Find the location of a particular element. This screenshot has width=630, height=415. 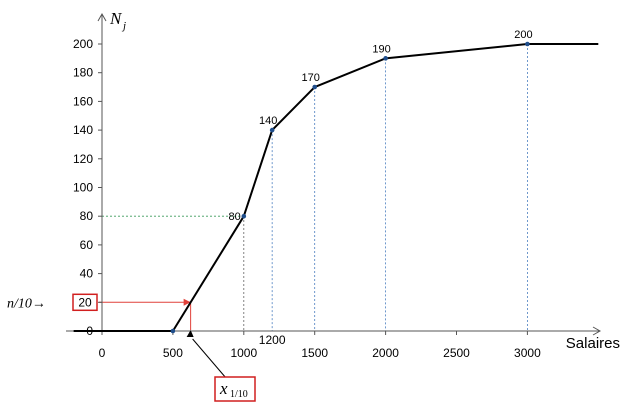

y-axis-title: N is located at coordinates (116, 18).